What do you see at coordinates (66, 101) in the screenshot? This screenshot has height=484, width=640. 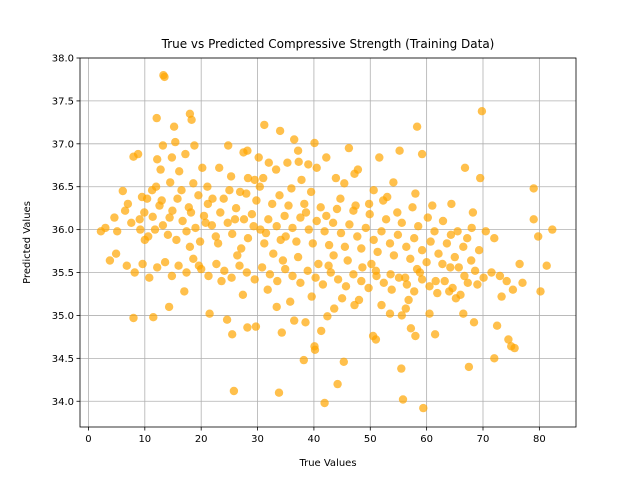 I see `y-tick: 37.5` at bounding box center [66, 101].